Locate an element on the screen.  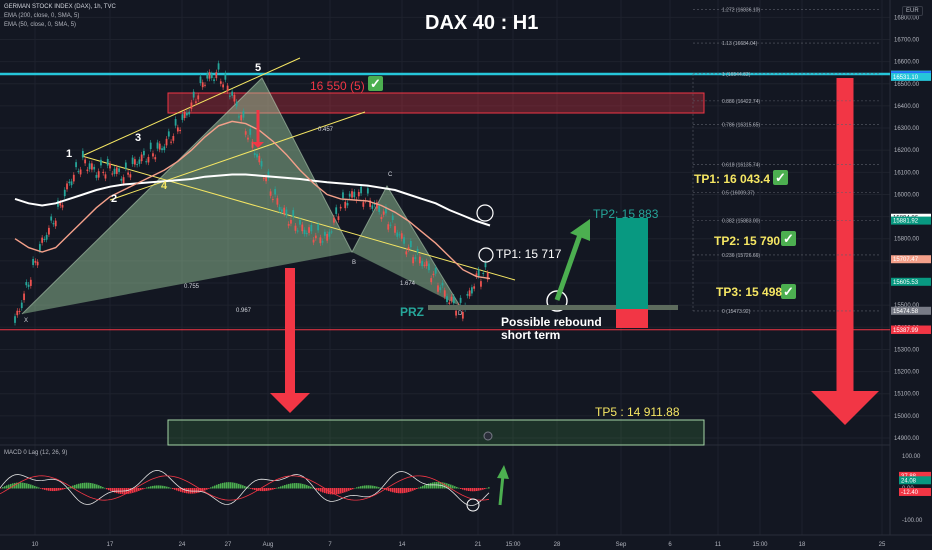
currency-button: EUR is located at coordinates (912, 11).